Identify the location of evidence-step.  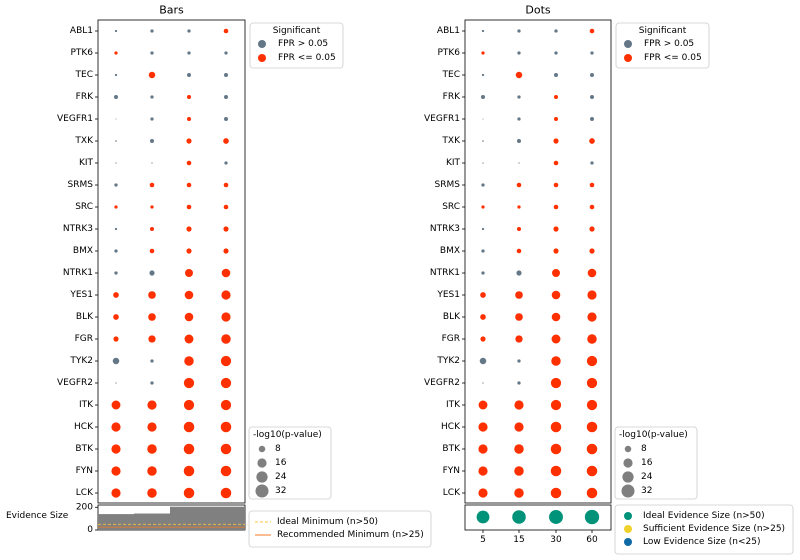
(207, 518).